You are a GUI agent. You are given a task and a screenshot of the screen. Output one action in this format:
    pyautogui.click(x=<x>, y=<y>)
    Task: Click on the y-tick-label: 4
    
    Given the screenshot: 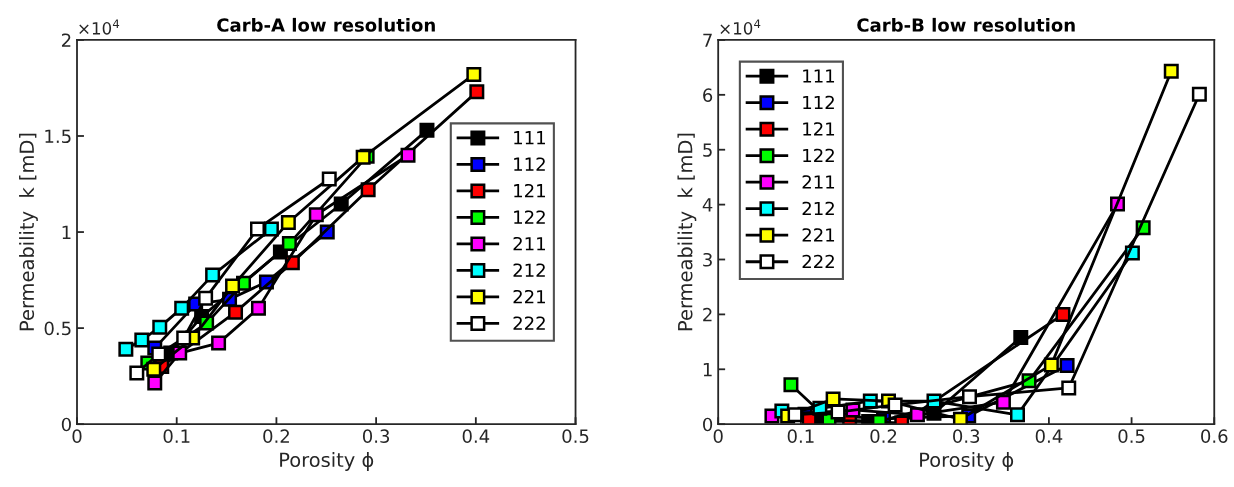 What is the action you would take?
    pyautogui.click(x=707, y=205)
    